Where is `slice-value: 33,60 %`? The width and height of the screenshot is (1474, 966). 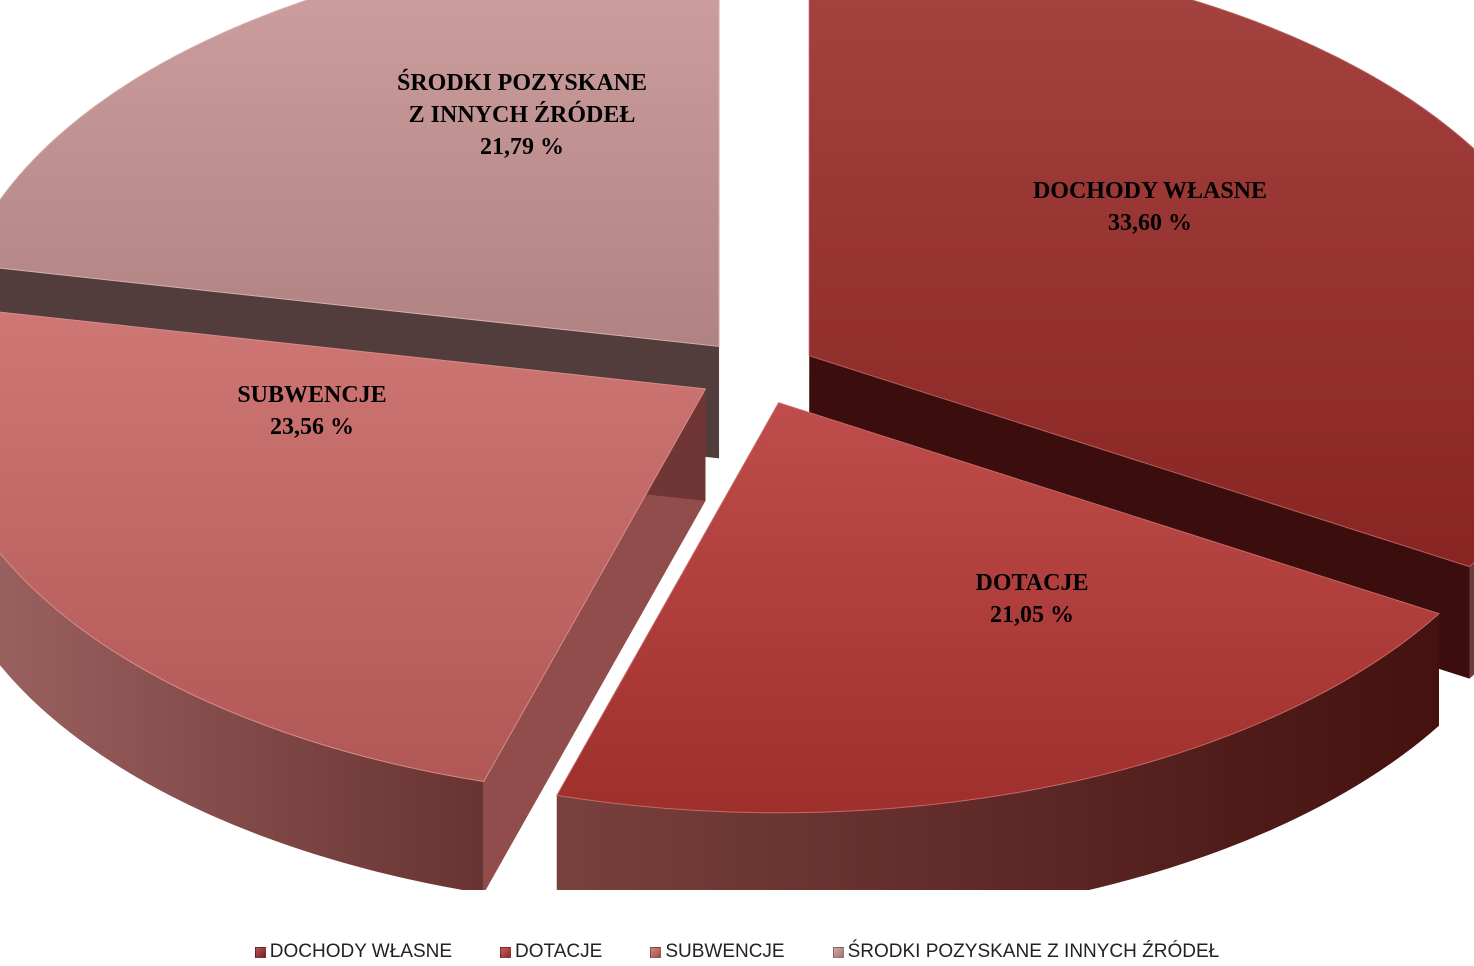 slice-value: 33,60 % is located at coordinates (1150, 223).